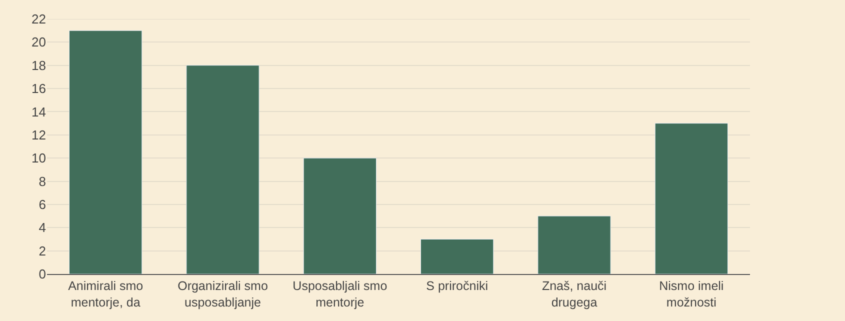  Describe the element at coordinates (691, 294) in the screenshot. I see `x-tick-label: Nismo imeli možnosti` at that location.